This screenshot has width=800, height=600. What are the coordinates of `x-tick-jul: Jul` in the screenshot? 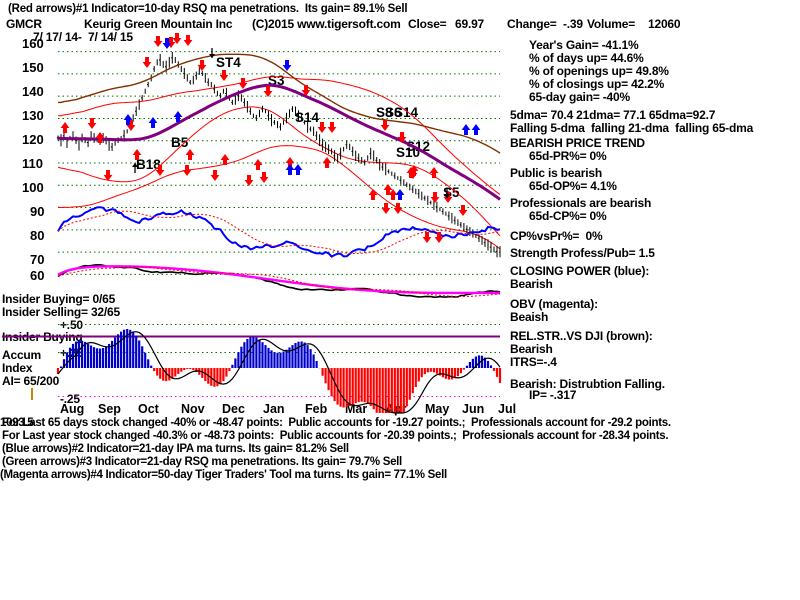 It's located at (507, 409).